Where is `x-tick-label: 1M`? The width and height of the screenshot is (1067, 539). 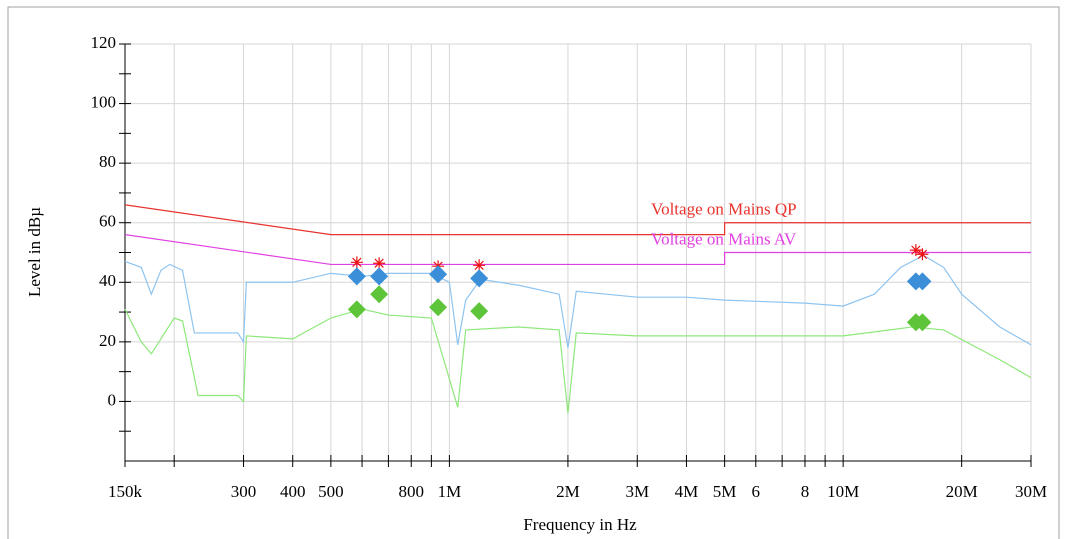
x-tick-label: 1M is located at coordinates (450, 491).